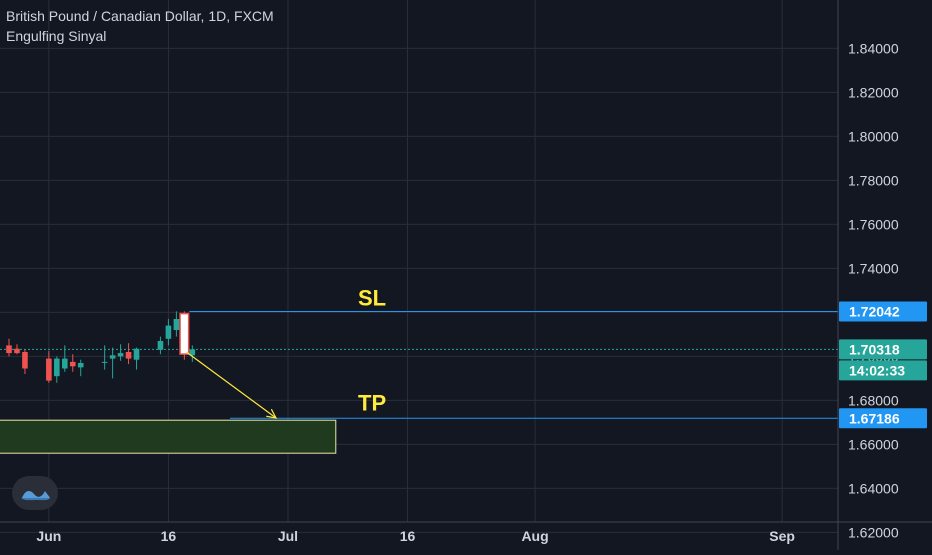  What do you see at coordinates (873, 180) in the screenshot?
I see `y-tick-label: 1.78000` at bounding box center [873, 180].